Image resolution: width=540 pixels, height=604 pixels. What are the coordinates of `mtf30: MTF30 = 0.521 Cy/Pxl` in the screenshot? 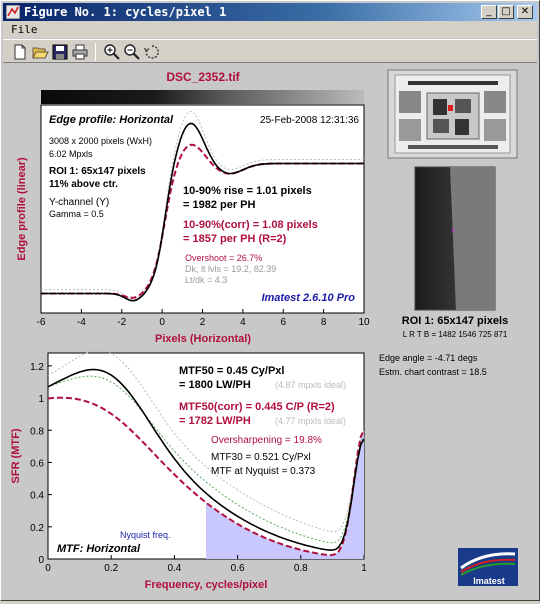 It's located at (261, 457).